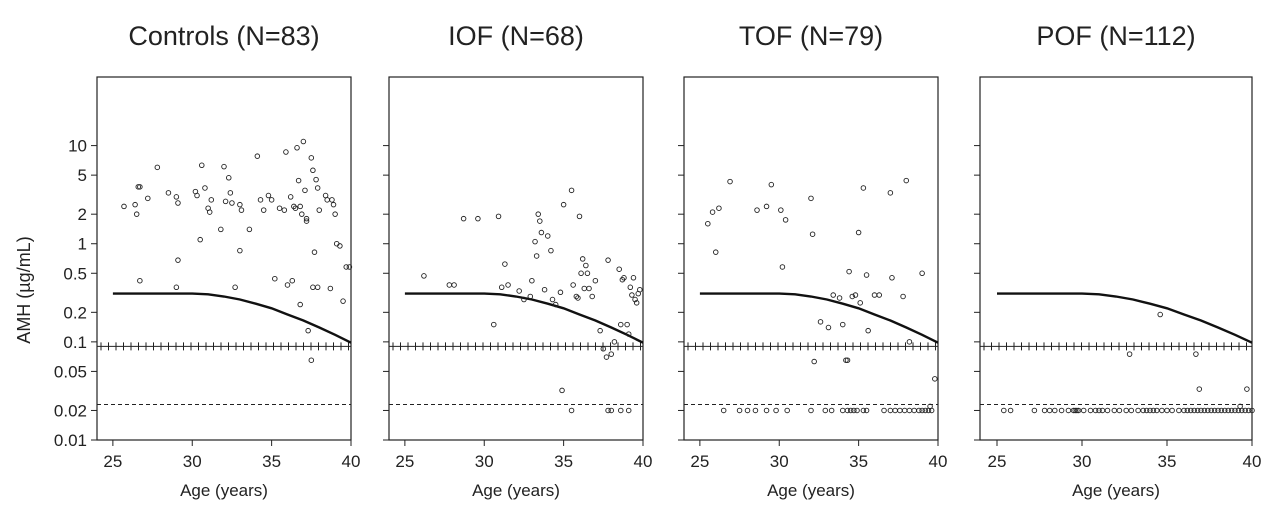  I want to click on y-tick-label: 0.1, so click(75, 342).